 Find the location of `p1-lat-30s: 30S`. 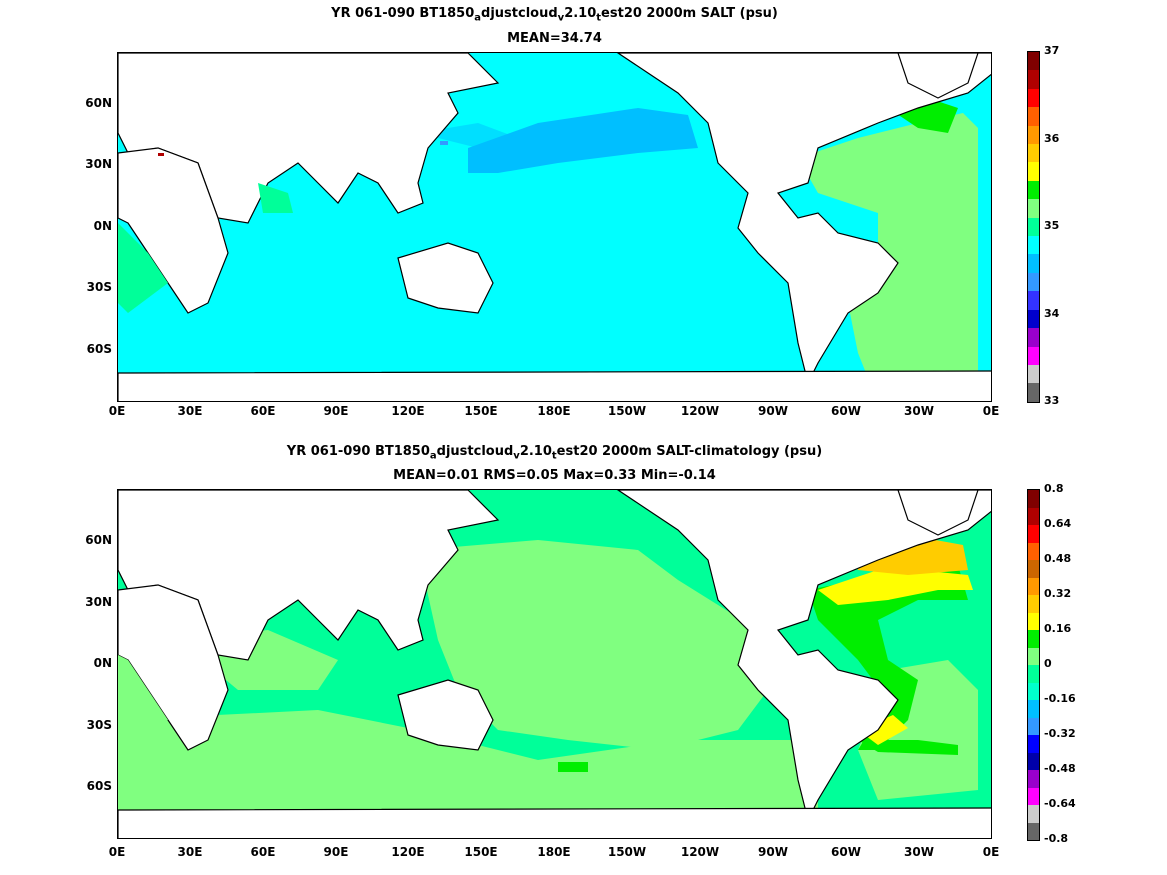

p1-lat-30s: 30S is located at coordinates (99, 287).